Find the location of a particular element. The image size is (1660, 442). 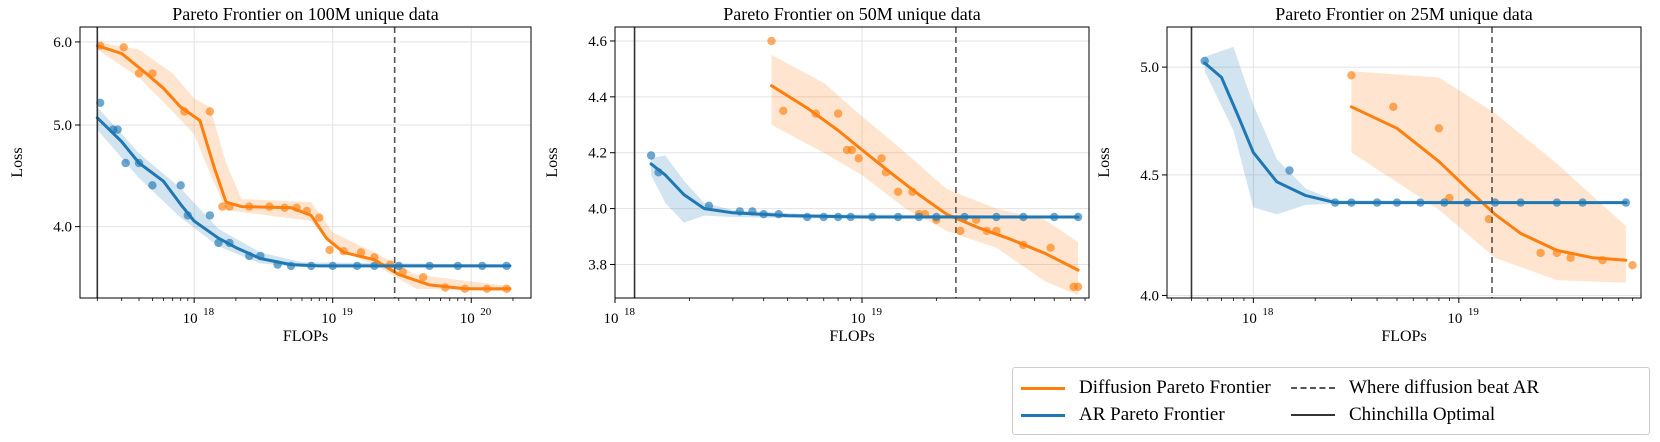

legend-swatch-chinchilla is located at coordinates (1313, 415).